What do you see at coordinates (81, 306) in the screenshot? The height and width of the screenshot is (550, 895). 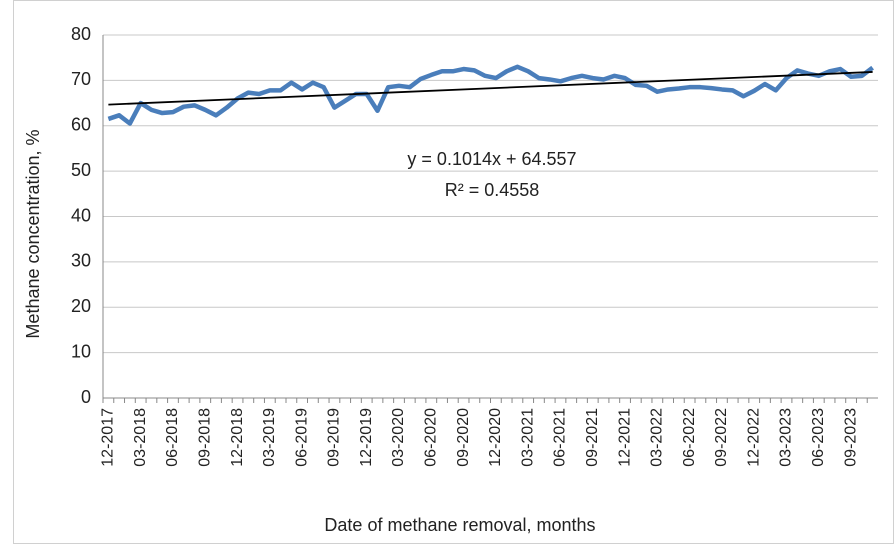 I see `y-tick-label: 20` at bounding box center [81, 306].